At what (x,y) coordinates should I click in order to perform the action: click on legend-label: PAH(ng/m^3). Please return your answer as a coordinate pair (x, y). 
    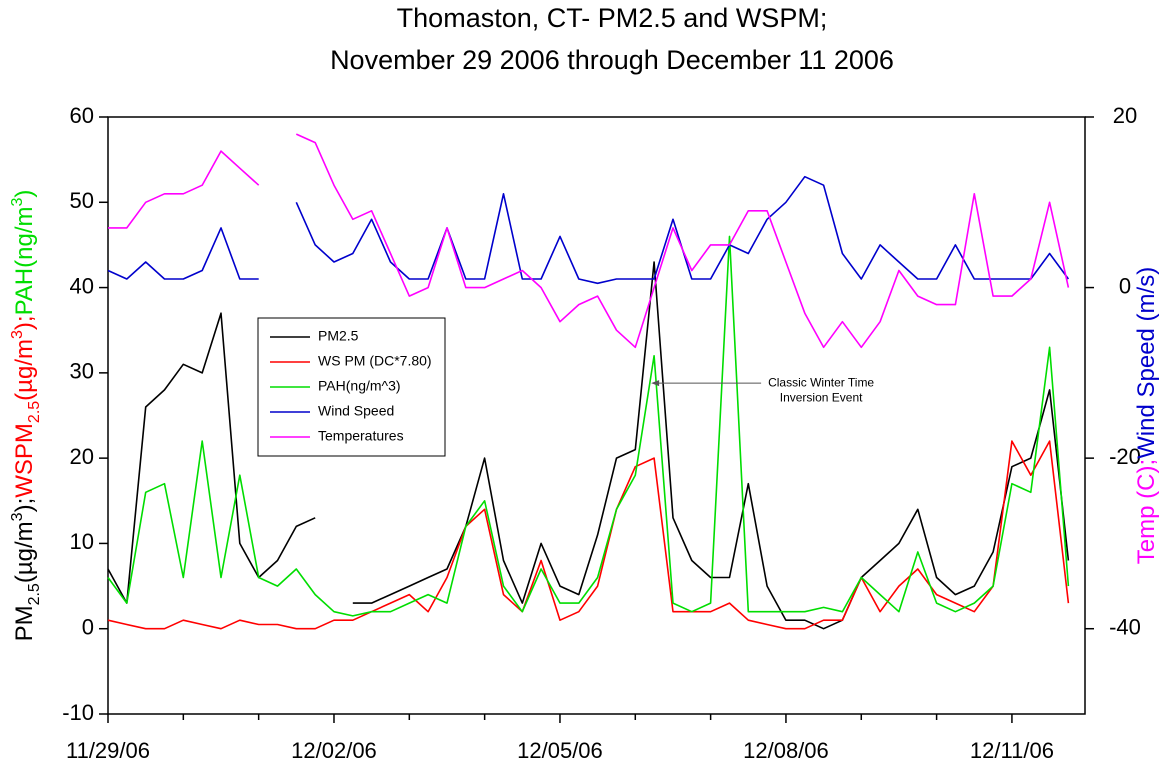
    Looking at the image, I should click on (359, 386).